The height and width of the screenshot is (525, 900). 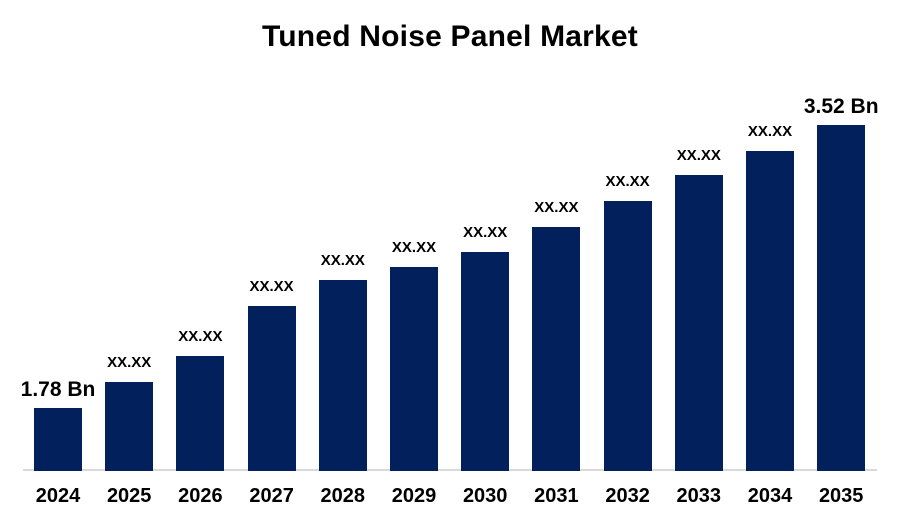 What do you see at coordinates (58, 389) in the screenshot?
I see `bar-value-label-2024: 1.78 Bn` at bounding box center [58, 389].